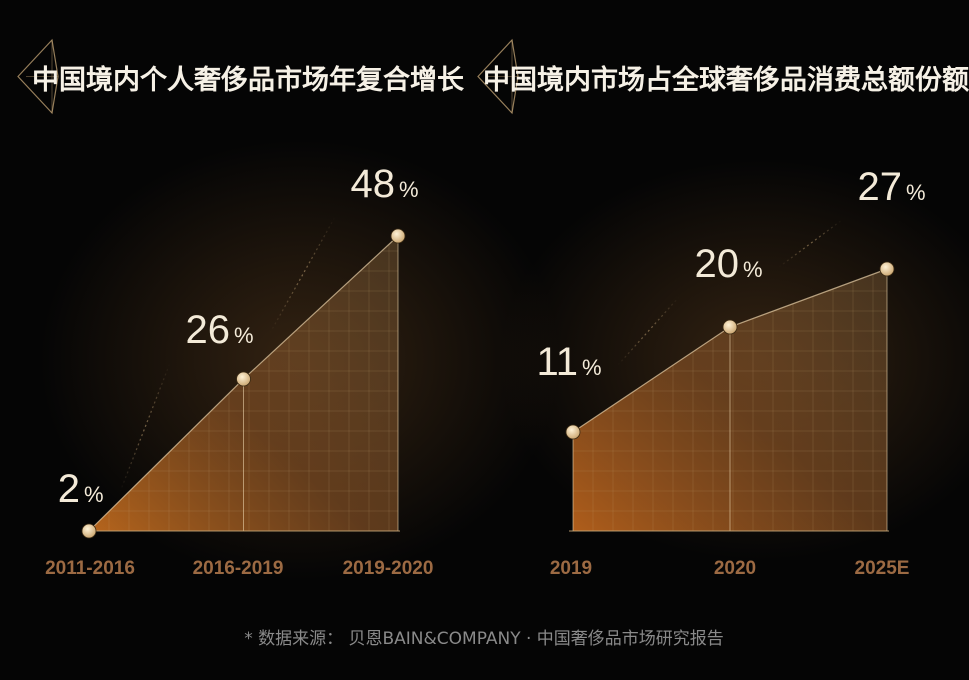  What do you see at coordinates (69, 489) in the screenshot?
I see `value-label: 2` at bounding box center [69, 489].